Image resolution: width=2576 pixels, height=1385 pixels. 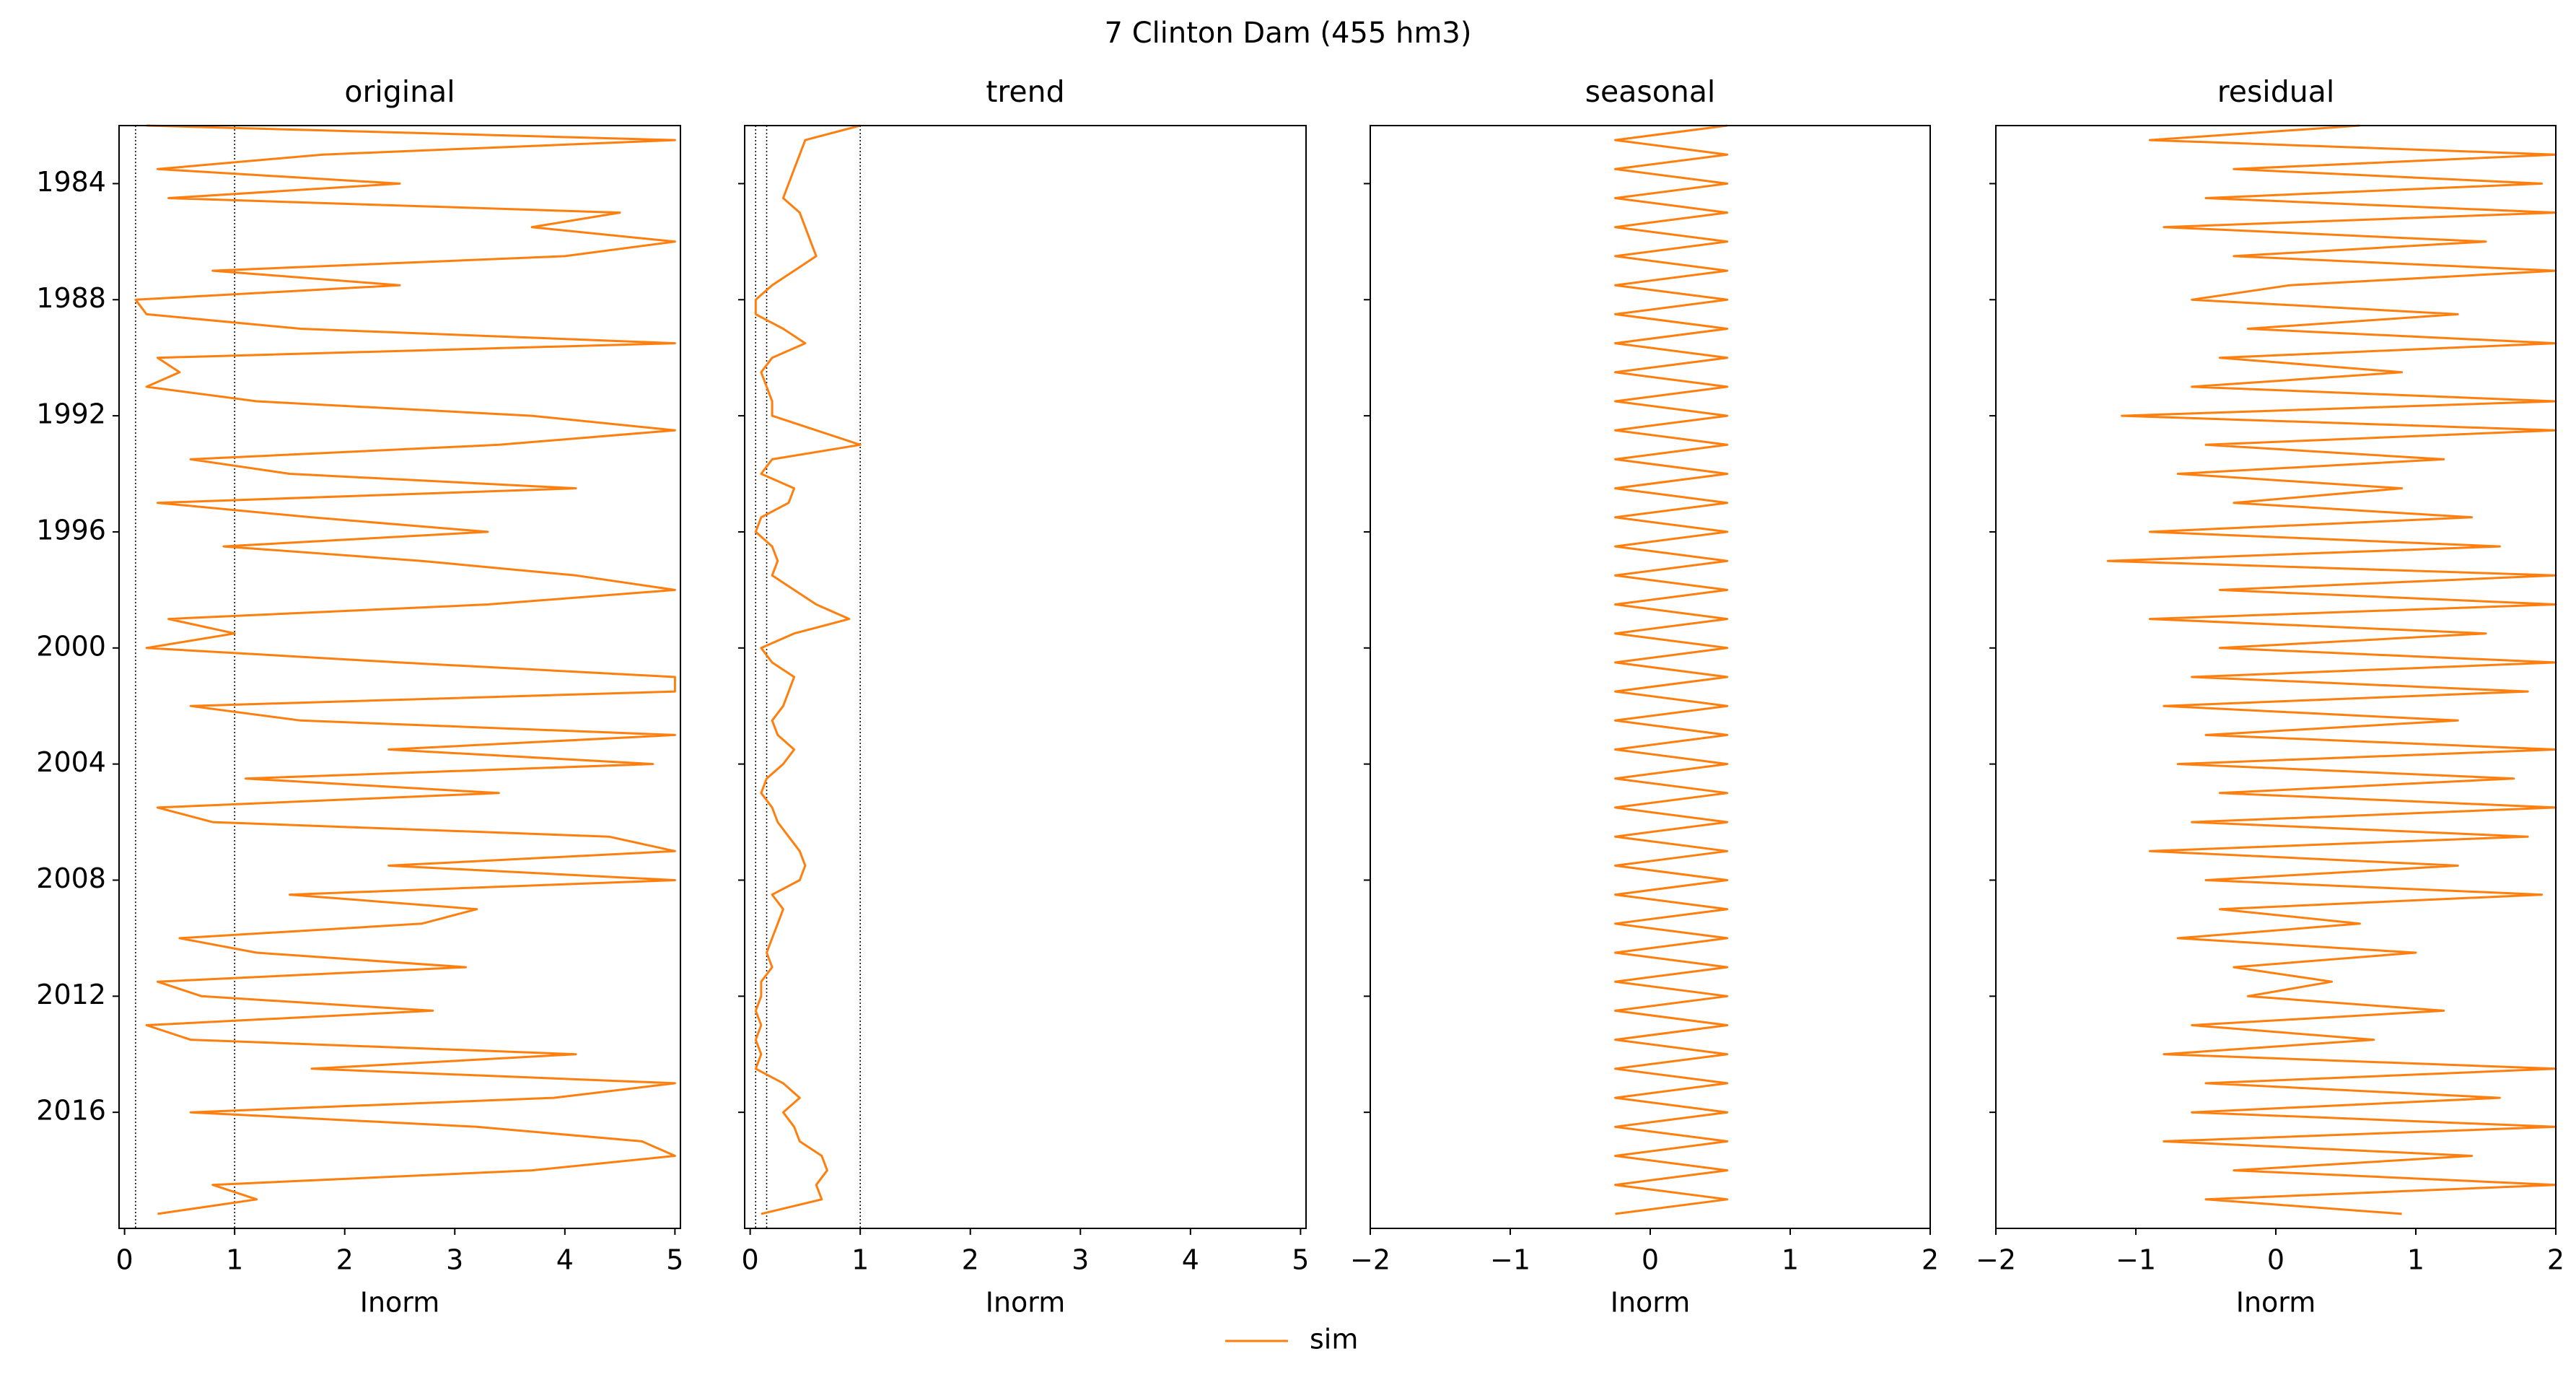 I want to click on legend-label: sim, so click(x=1334, y=1339).